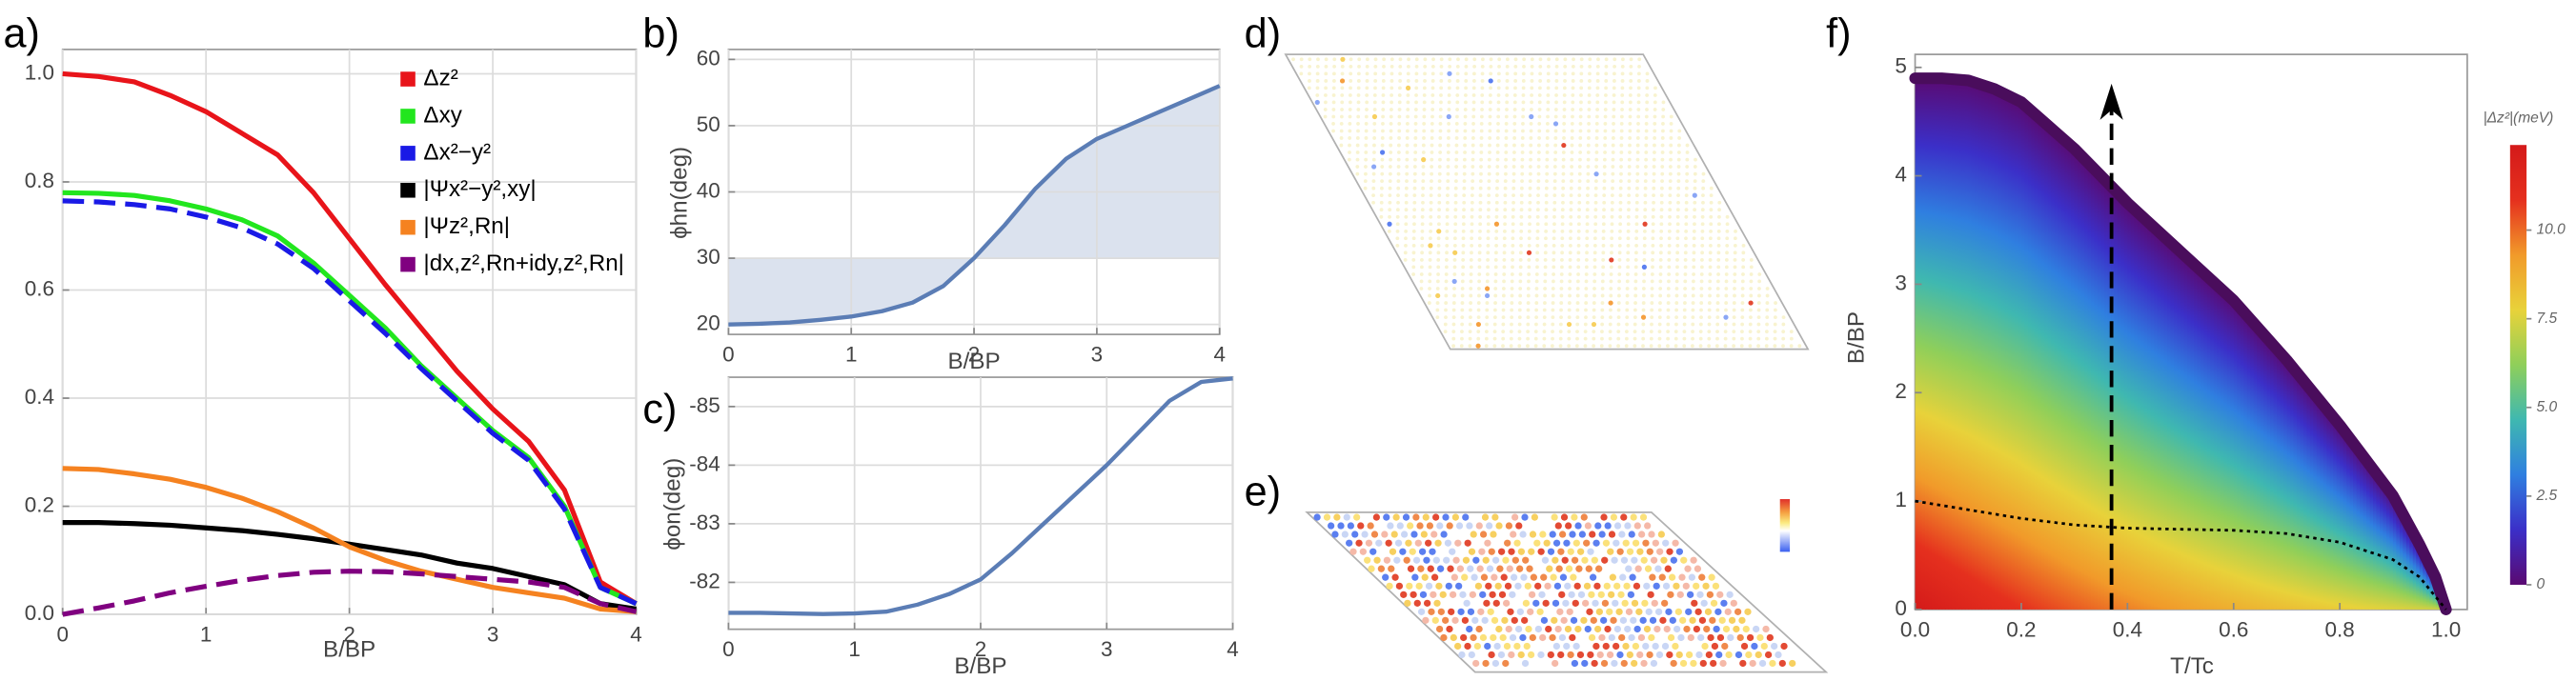  Describe the element at coordinates (39, 505) in the screenshot. I see `y-tick-label: 0.2` at that location.